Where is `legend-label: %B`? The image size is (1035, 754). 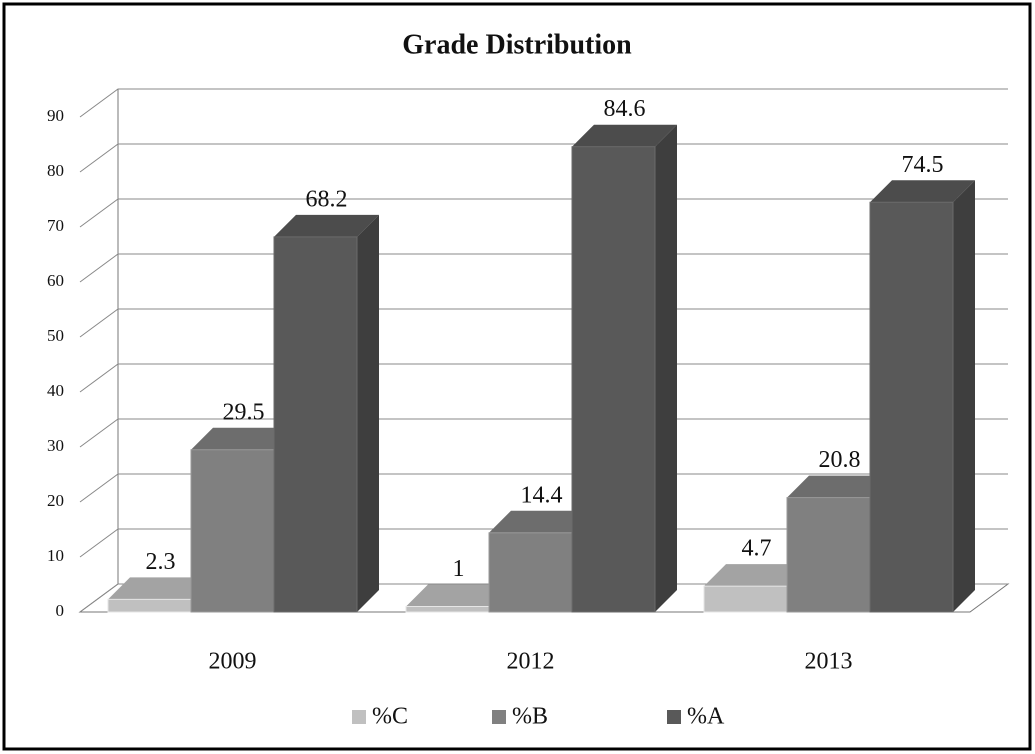
legend-label: %B is located at coordinates (530, 717).